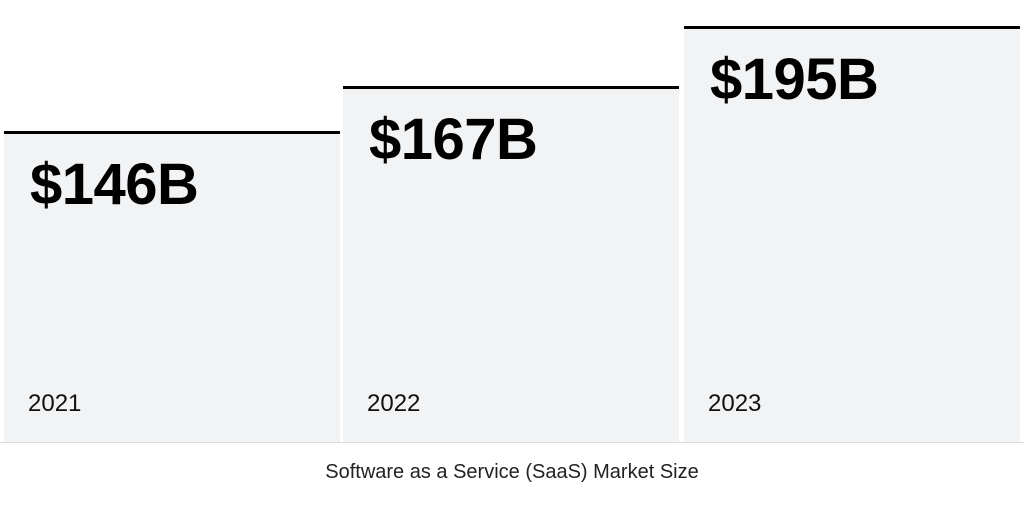  I want to click on bar-value-label: $146B, so click(114, 184).